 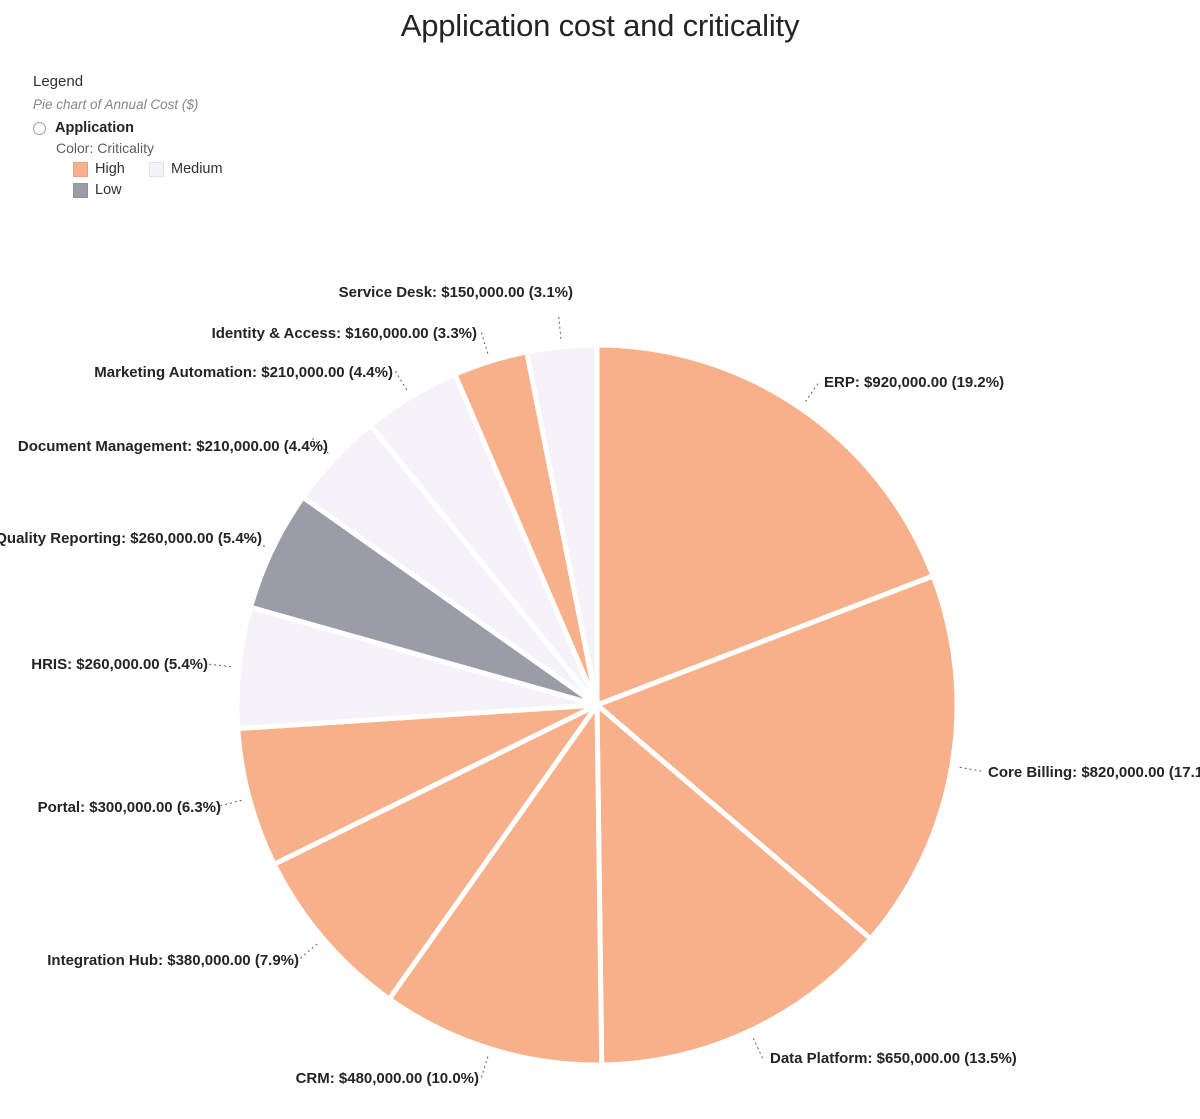 I want to click on legend-swatch-list: High Medium Low, so click(x=173, y=179).